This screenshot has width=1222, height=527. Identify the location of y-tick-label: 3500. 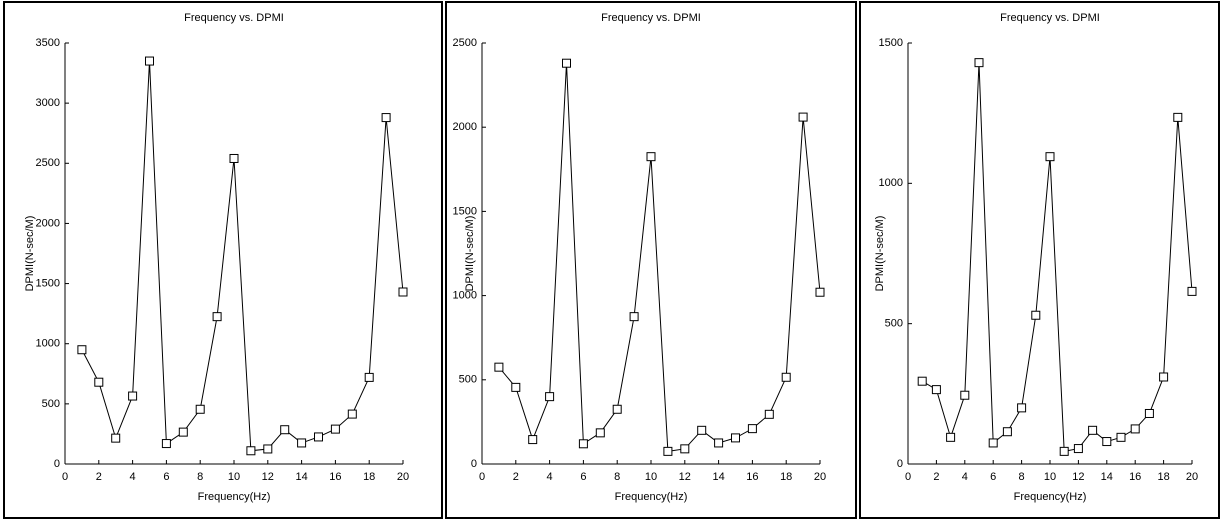
(48, 43).